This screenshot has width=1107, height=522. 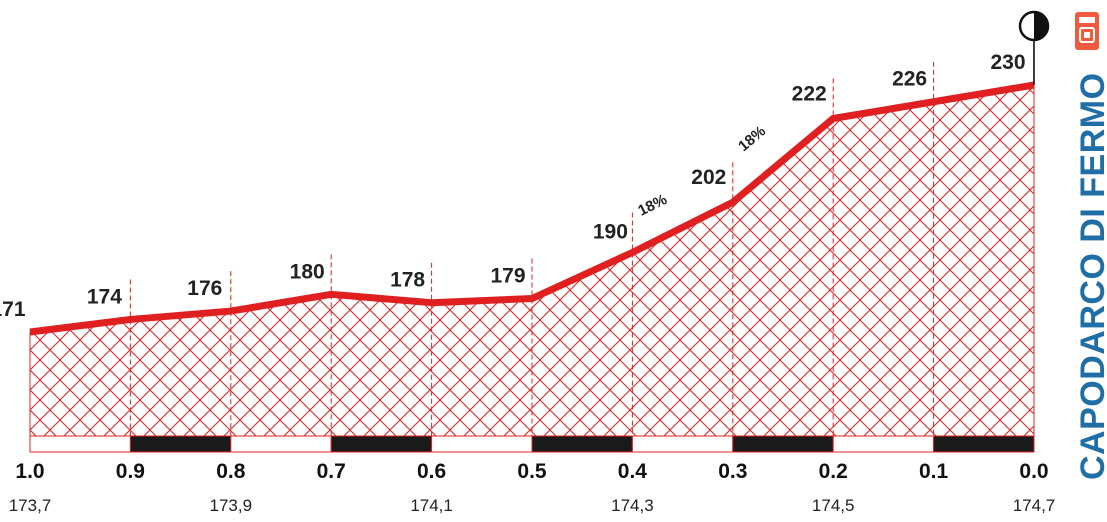 I want to click on distance-tick-label: 173,9, so click(x=231, y=505).